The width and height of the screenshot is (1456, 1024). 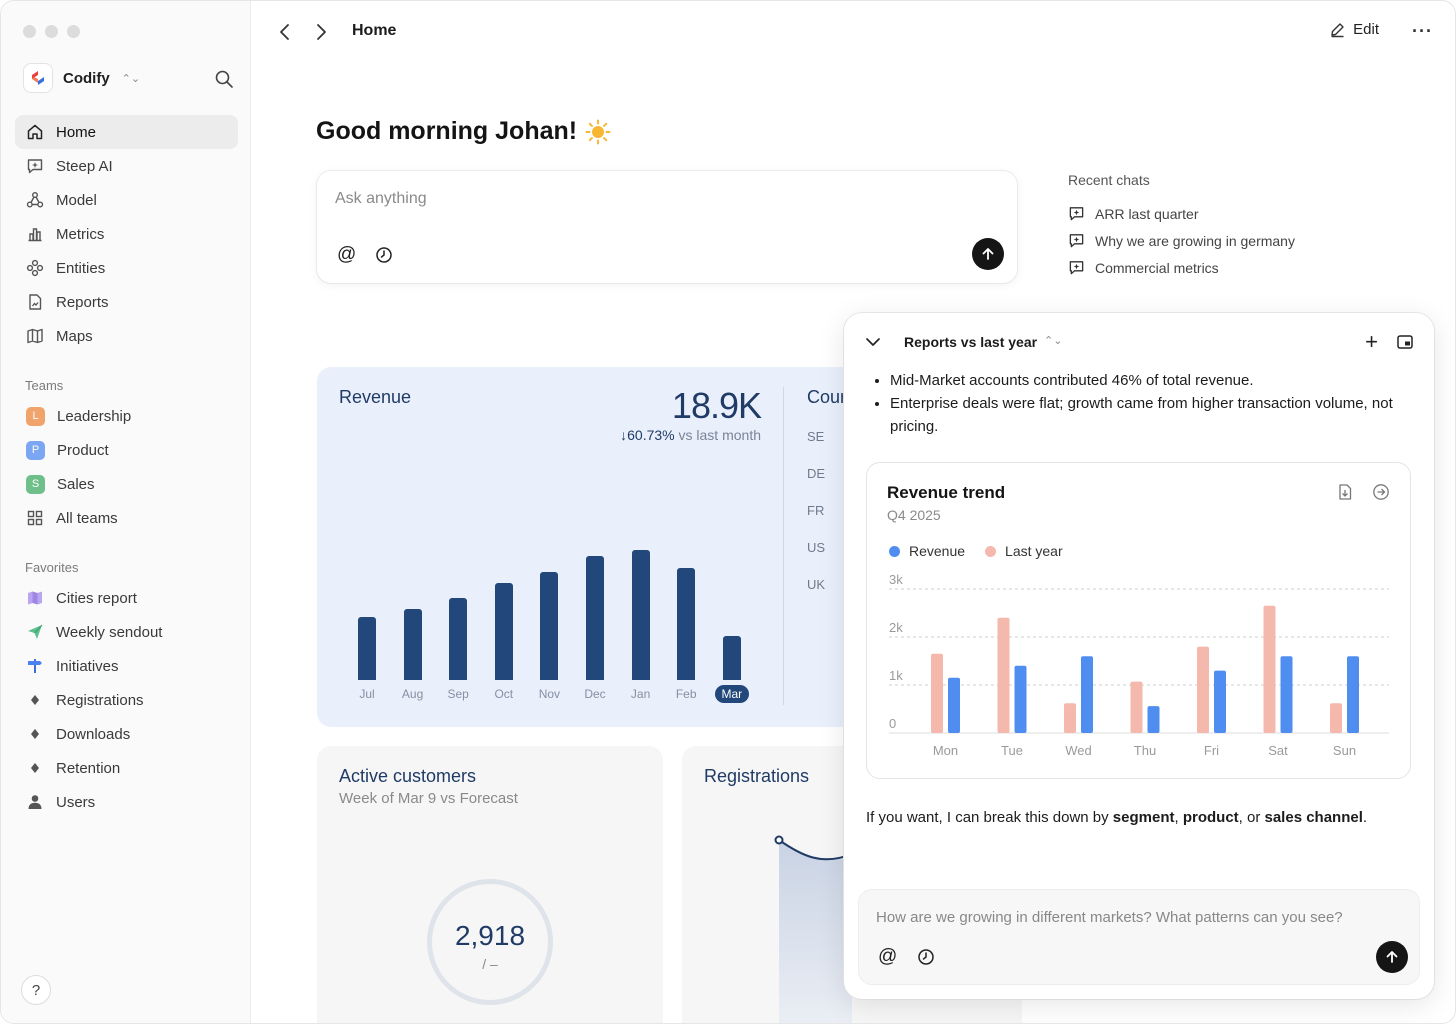 I want to click on active-customers-forecast: / –, so click(x=490, y=964).